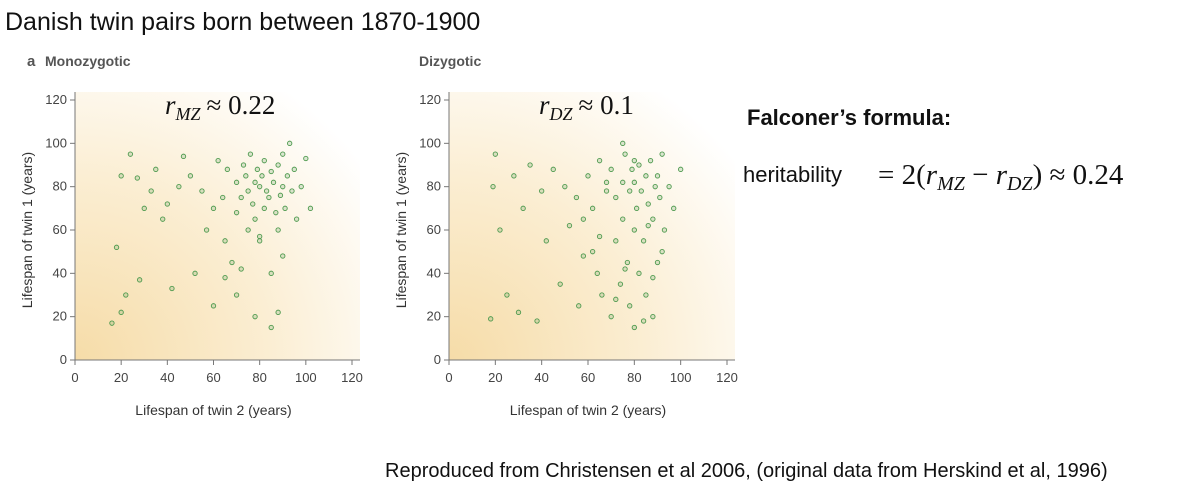  What do you see at coordinates (541, 377) in the screenshot?
I see `x-tick-label: 40` at bounding box center [541, 377].